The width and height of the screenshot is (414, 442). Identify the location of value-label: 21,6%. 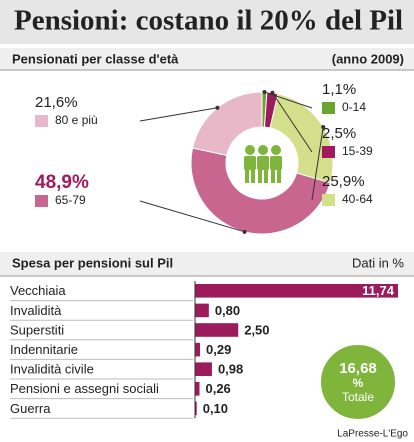
(56, 102).